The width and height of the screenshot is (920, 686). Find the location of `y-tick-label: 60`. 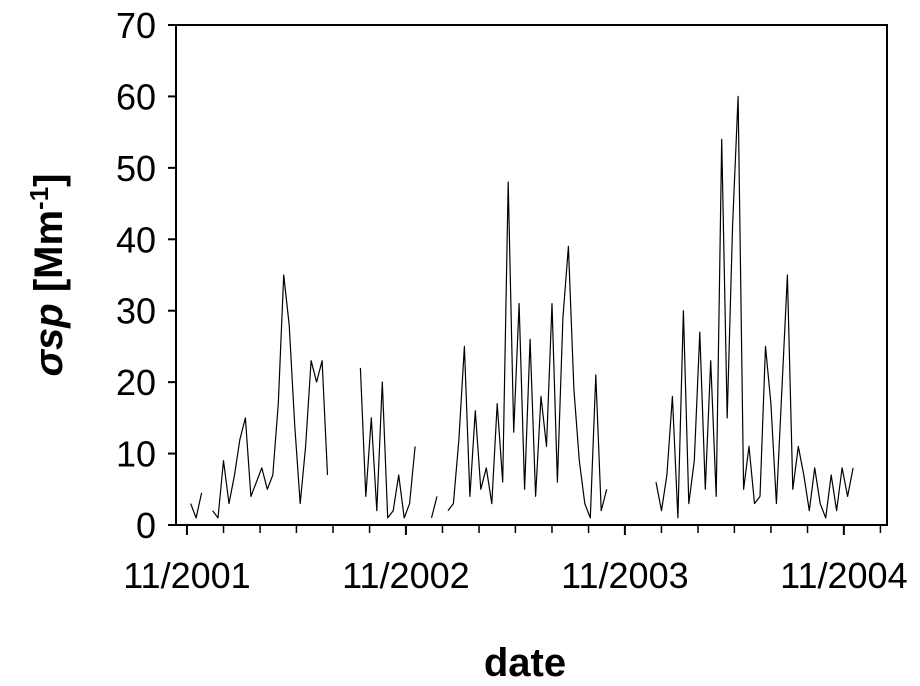

y-tick-label: 60 is located at coordinates (136, 96).